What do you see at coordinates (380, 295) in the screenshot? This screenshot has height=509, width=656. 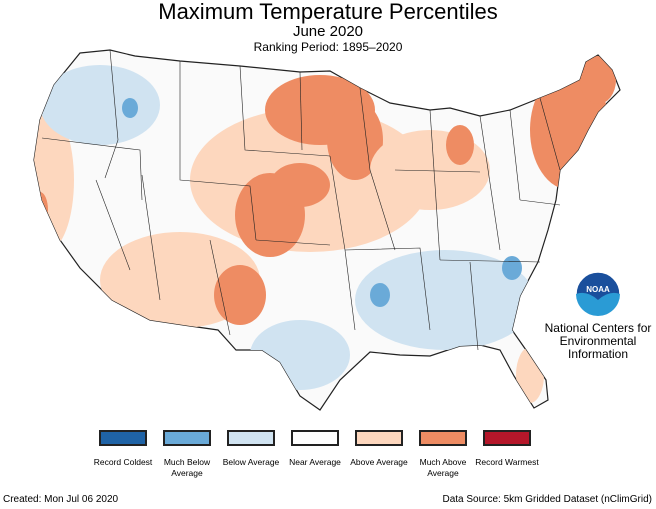 I see `region-much-below-arkansas` at bounding box center [380, 295].